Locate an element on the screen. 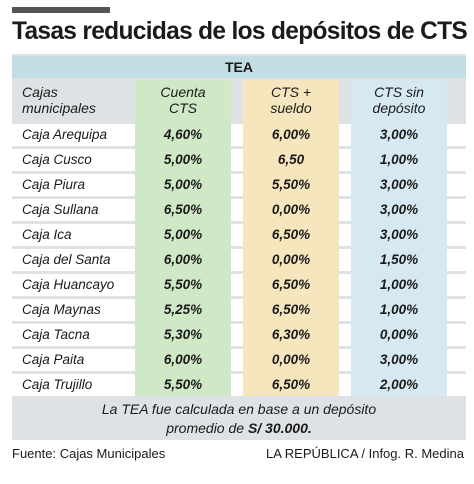  header-cajas: Cajas municipales is located at coordinates (59, 103).